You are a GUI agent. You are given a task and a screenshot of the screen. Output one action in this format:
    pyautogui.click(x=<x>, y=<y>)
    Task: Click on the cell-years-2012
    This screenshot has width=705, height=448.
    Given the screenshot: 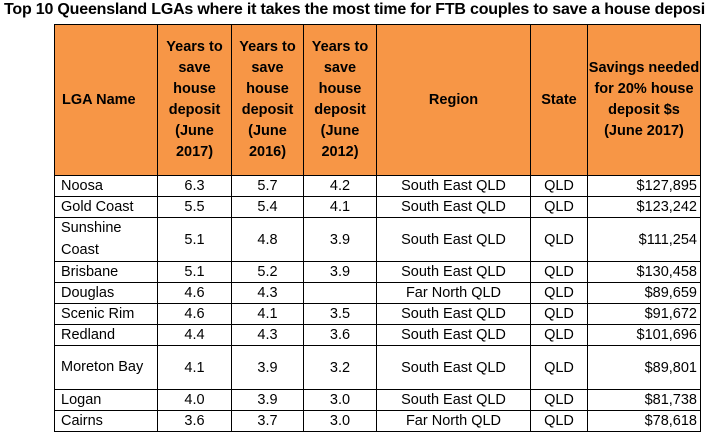 What is the action you would take?
    pyautogui.click(x=340, y=293)
    